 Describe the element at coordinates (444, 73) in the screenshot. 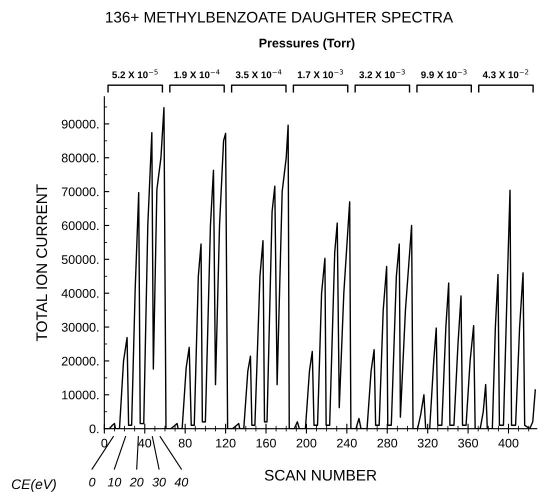

I see `text: 9.9 X 10$^{−3}$` at that location.